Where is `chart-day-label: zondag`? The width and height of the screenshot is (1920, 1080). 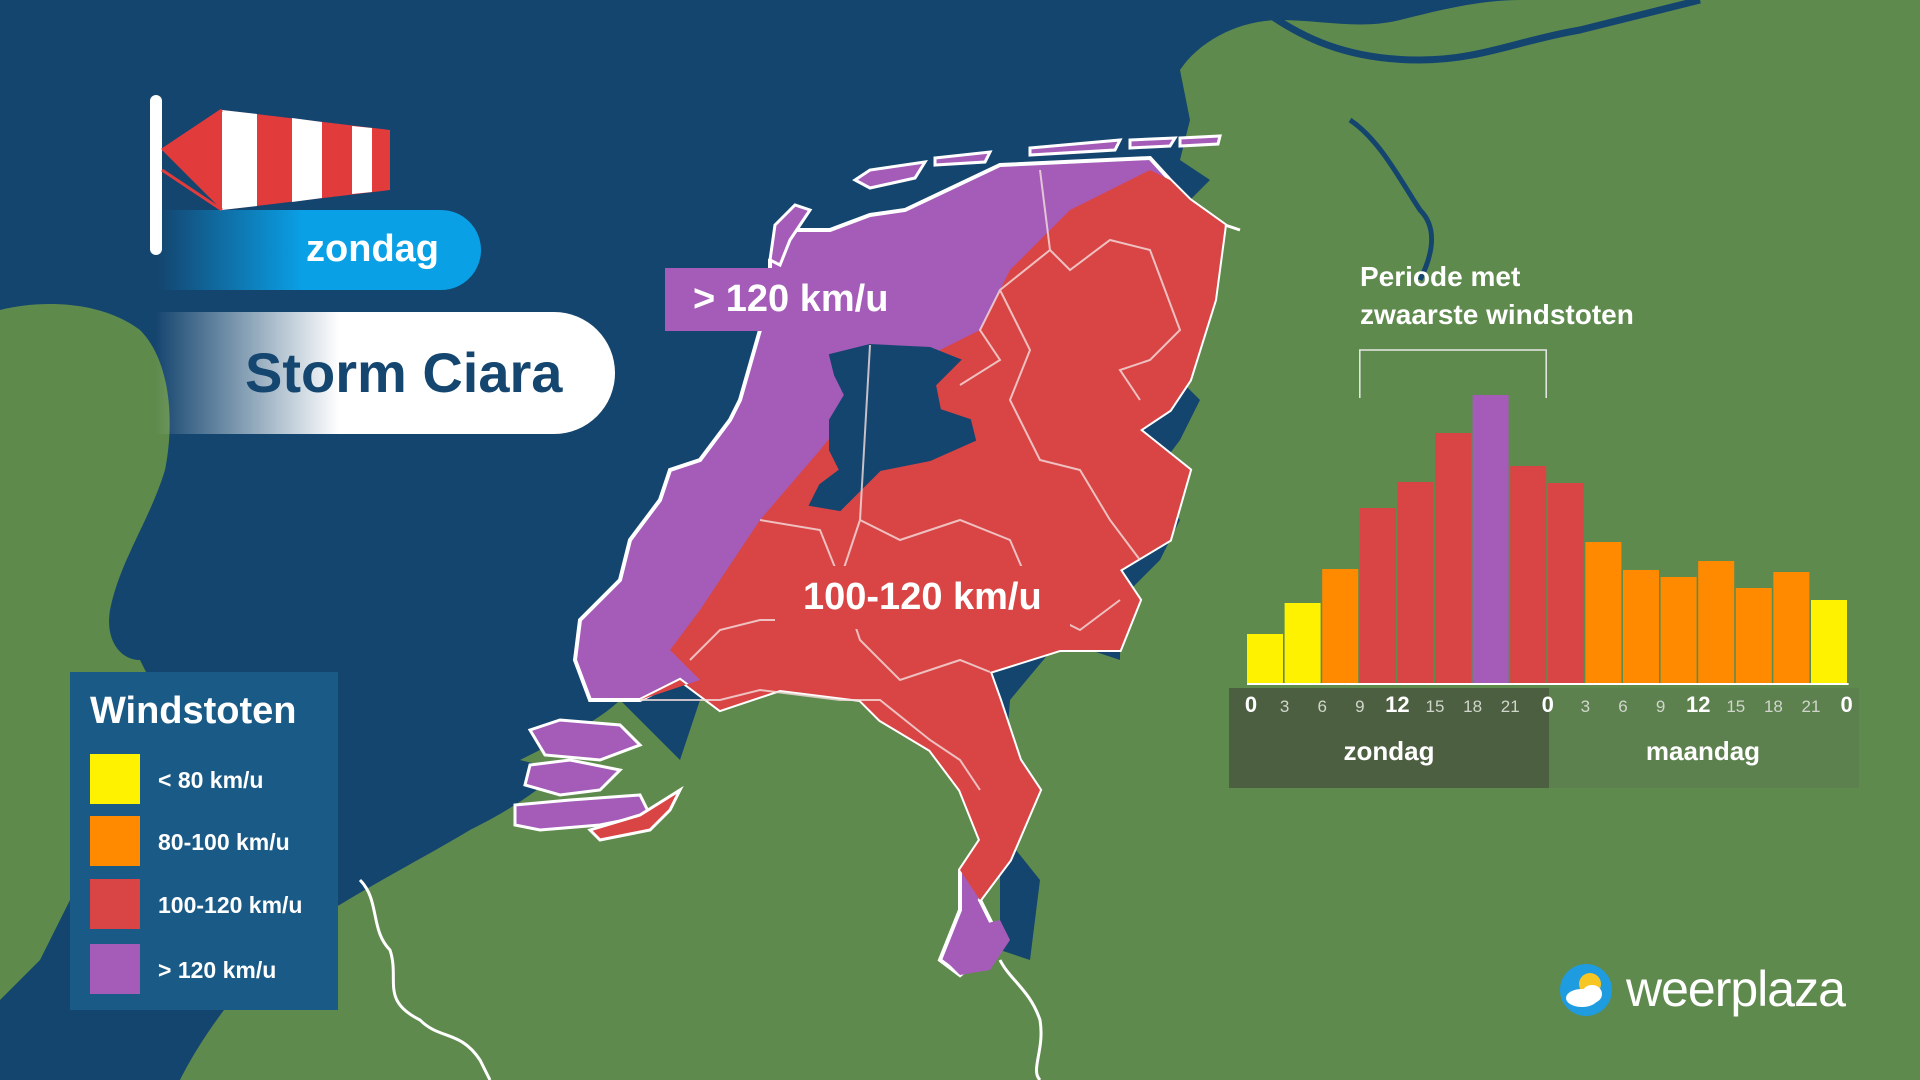
chart-day-label: zondag is located at coordinates (1389, 751).